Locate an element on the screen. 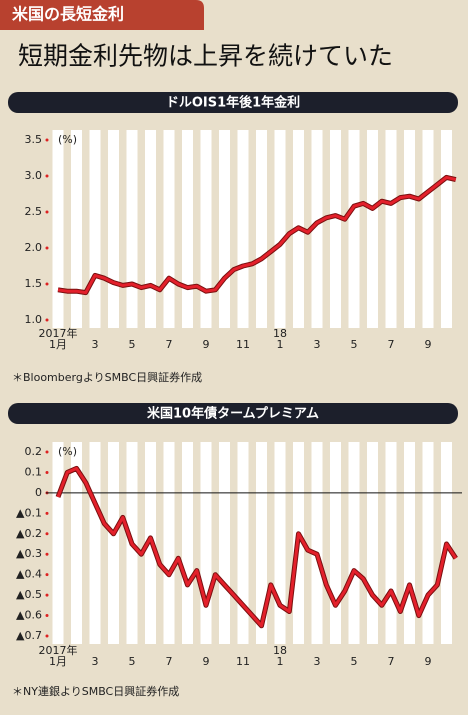 The height and width of the screenshot is (715, 468). y-tick-label: ▲0.1 is located at coordinates (29, 512).